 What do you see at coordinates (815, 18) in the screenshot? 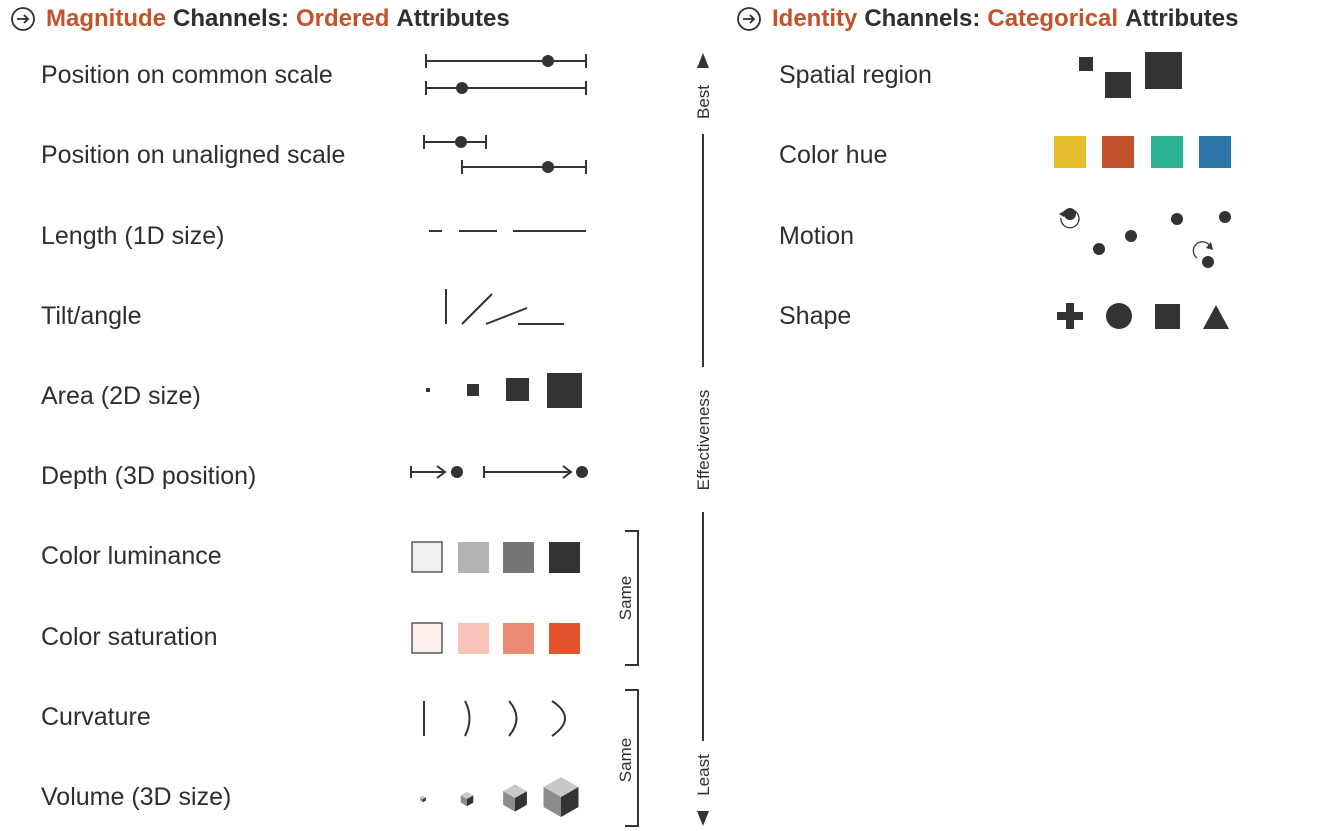
I see `heading-word-identity: Identity` at bounding box center [815, 18].